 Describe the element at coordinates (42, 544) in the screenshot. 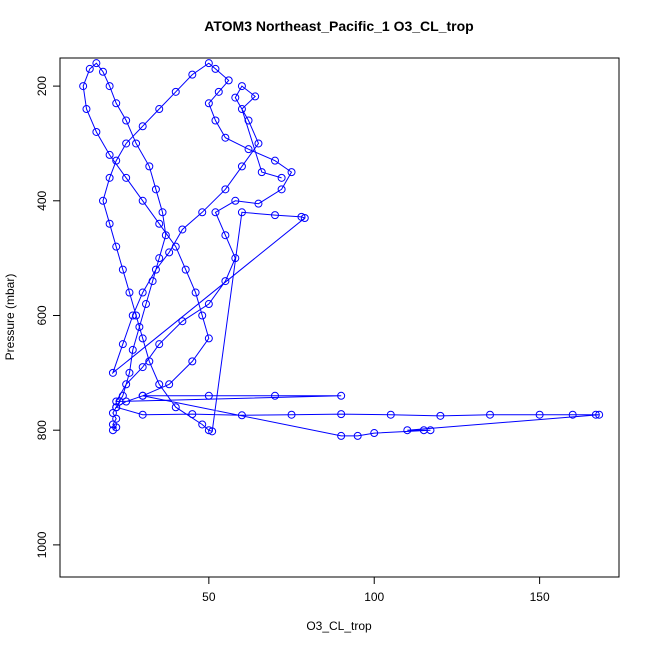

I see `y-tick-label: 1000` at that location.